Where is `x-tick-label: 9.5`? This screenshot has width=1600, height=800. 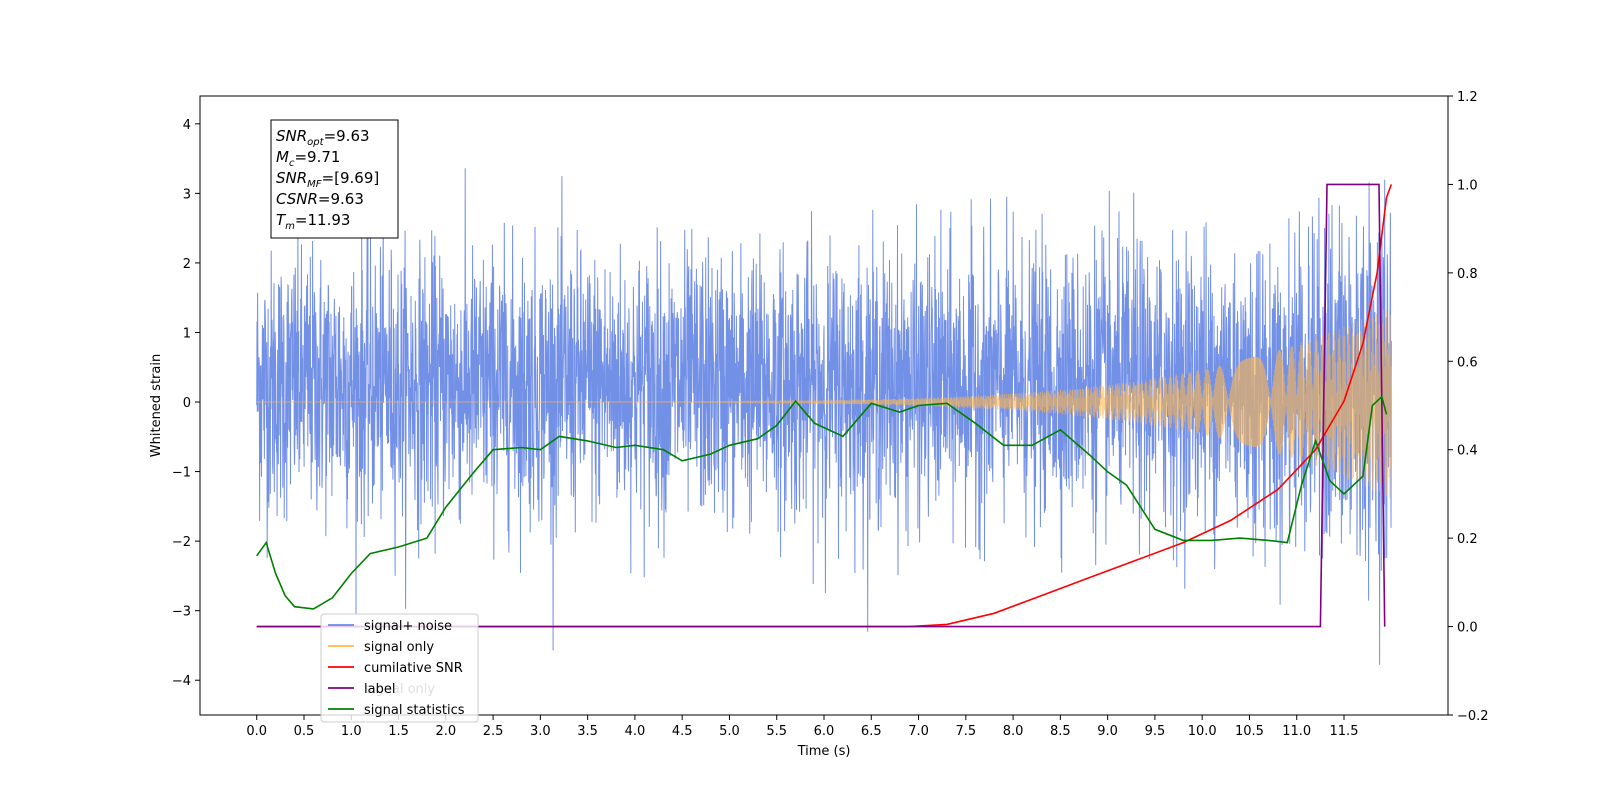
x-tick-label: 9.5 is located at coordinates (1155, 731).